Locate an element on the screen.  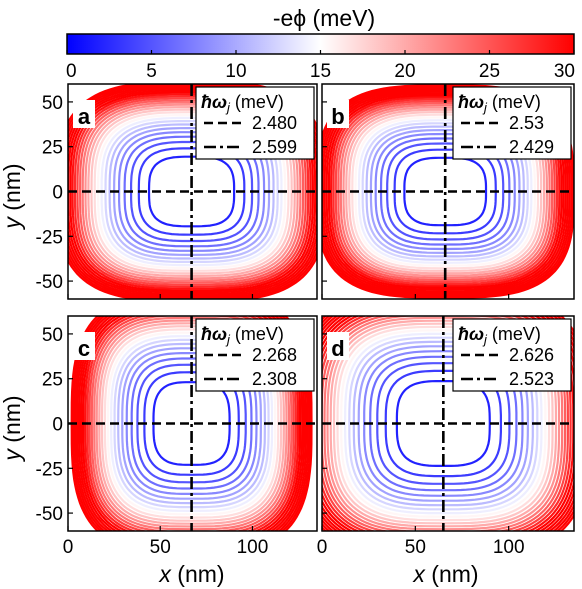
panel-letter: d is located at coordinates (337, 348).